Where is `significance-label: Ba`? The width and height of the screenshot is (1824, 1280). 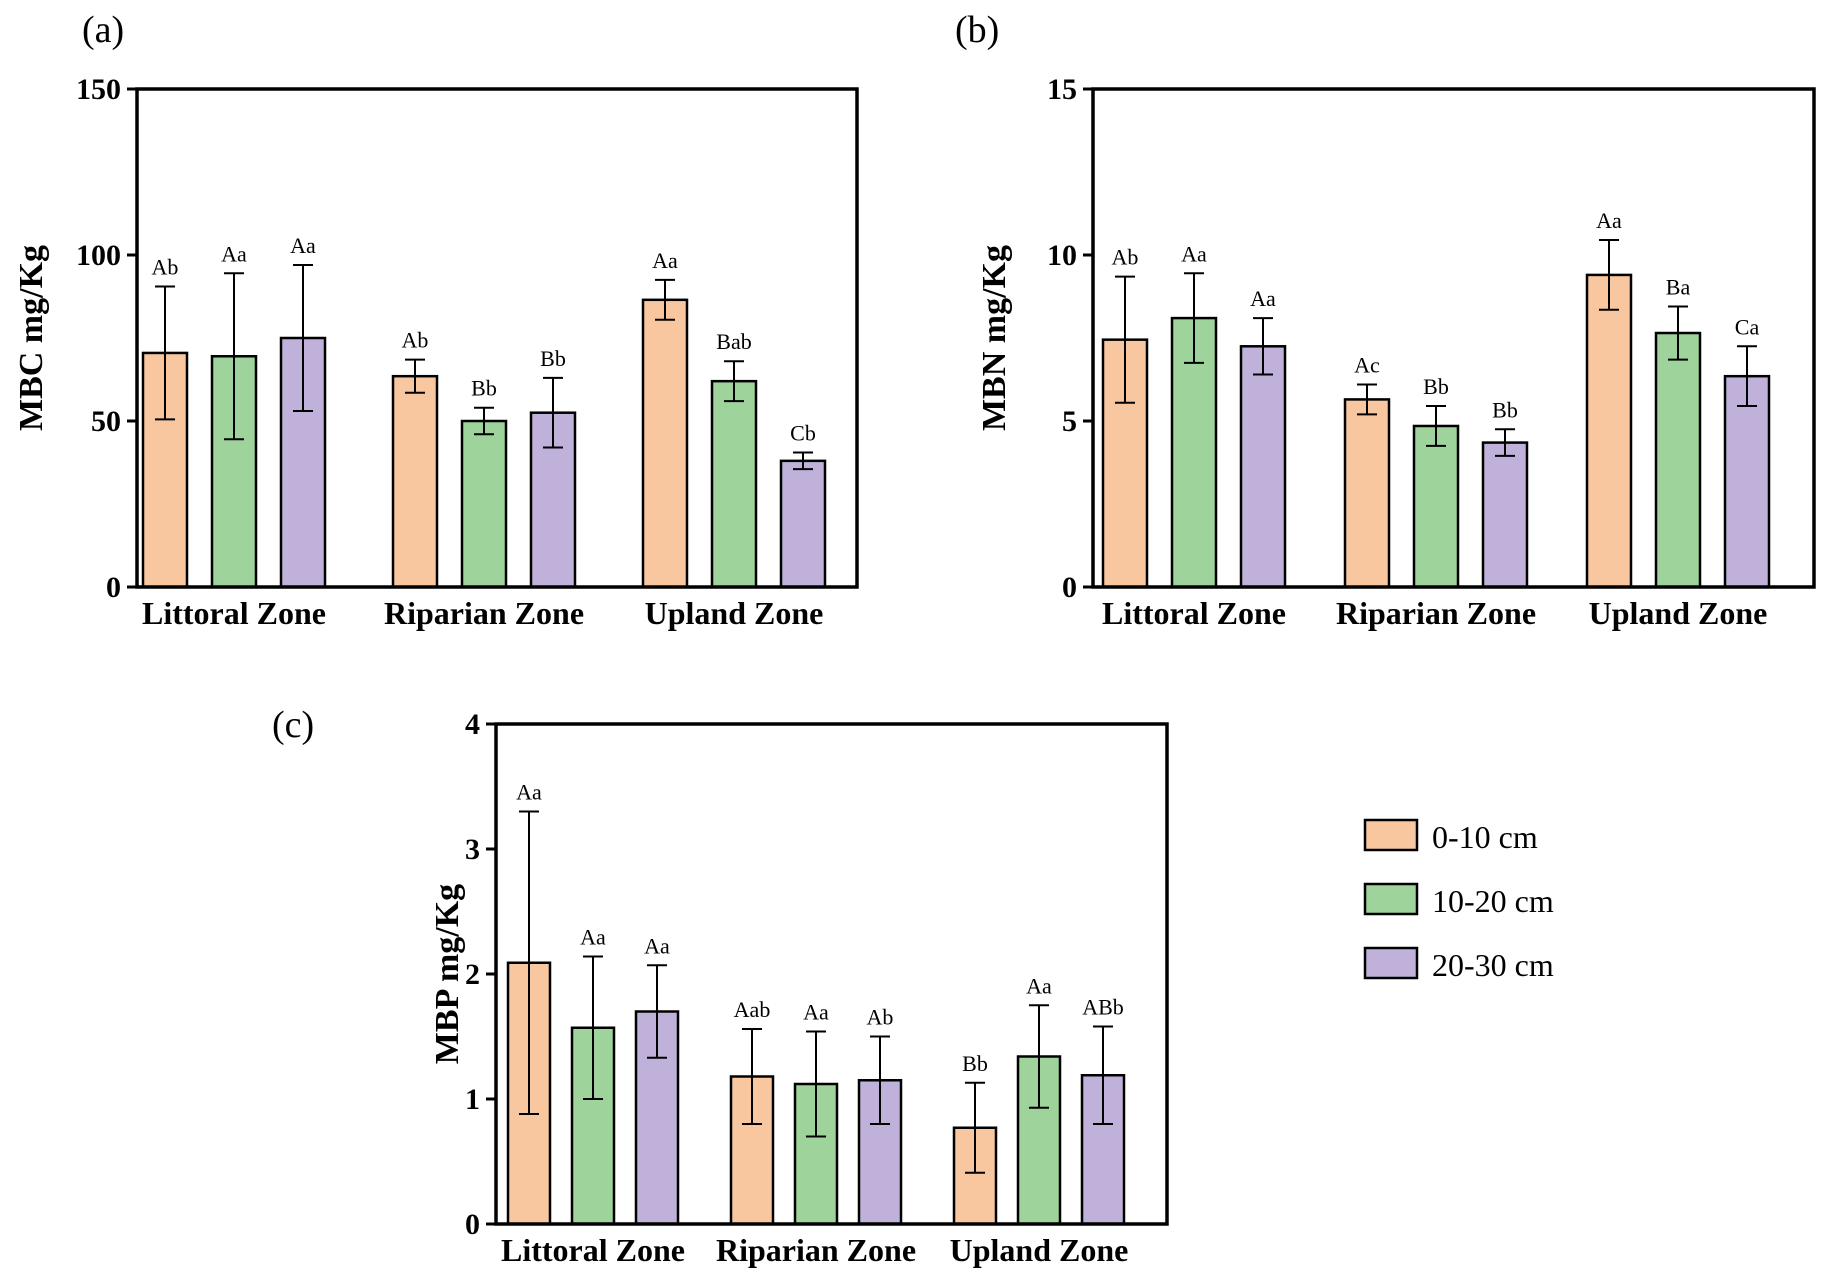
significance-label: Ba is located at coordinates (1678, 286).